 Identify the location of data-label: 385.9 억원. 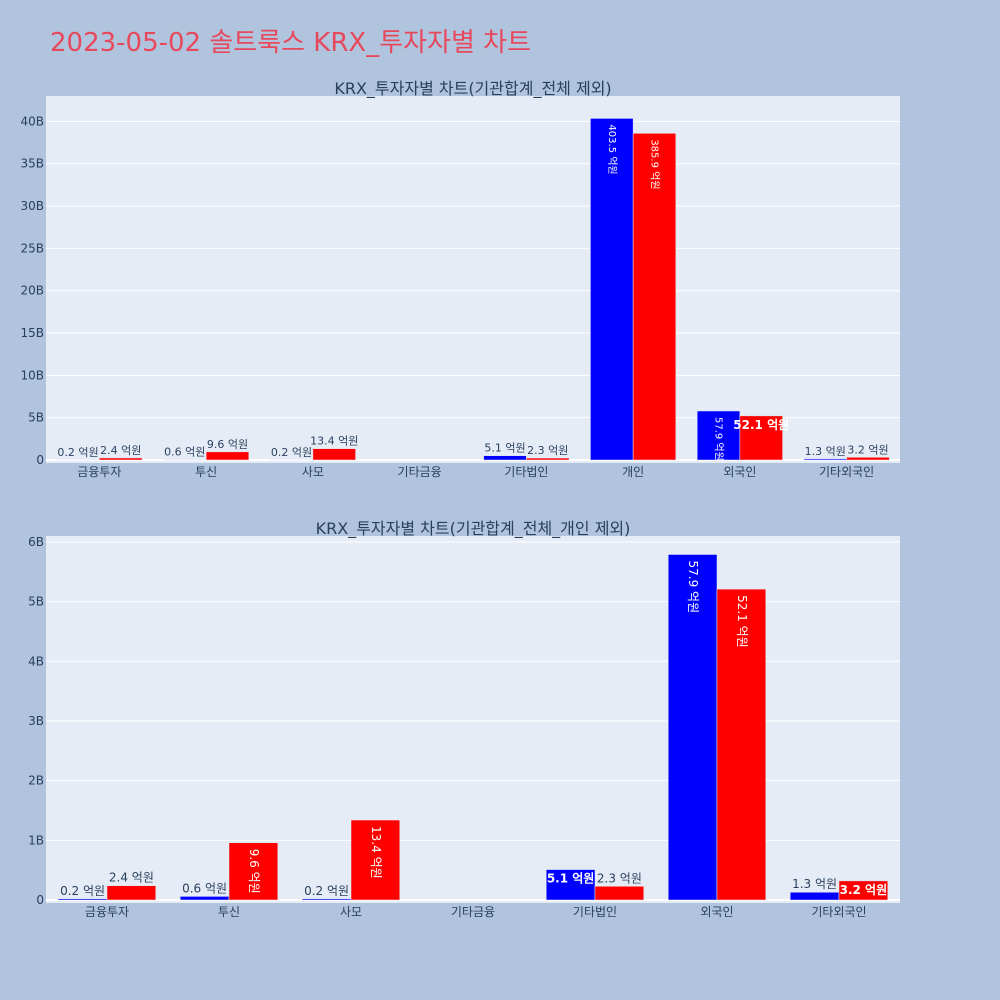
(654, 164).